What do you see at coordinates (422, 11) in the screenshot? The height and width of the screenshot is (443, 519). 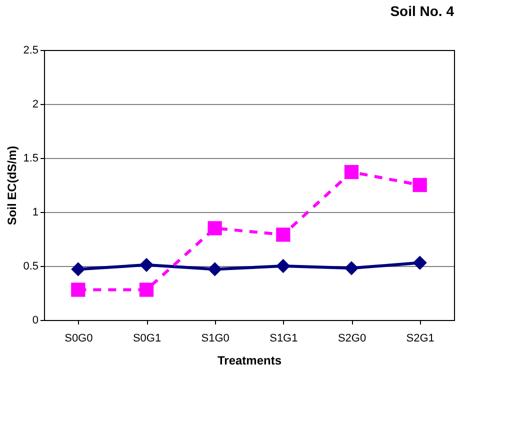 I see `chart-title: Soil No. 4` at bounding box center [422, 11].